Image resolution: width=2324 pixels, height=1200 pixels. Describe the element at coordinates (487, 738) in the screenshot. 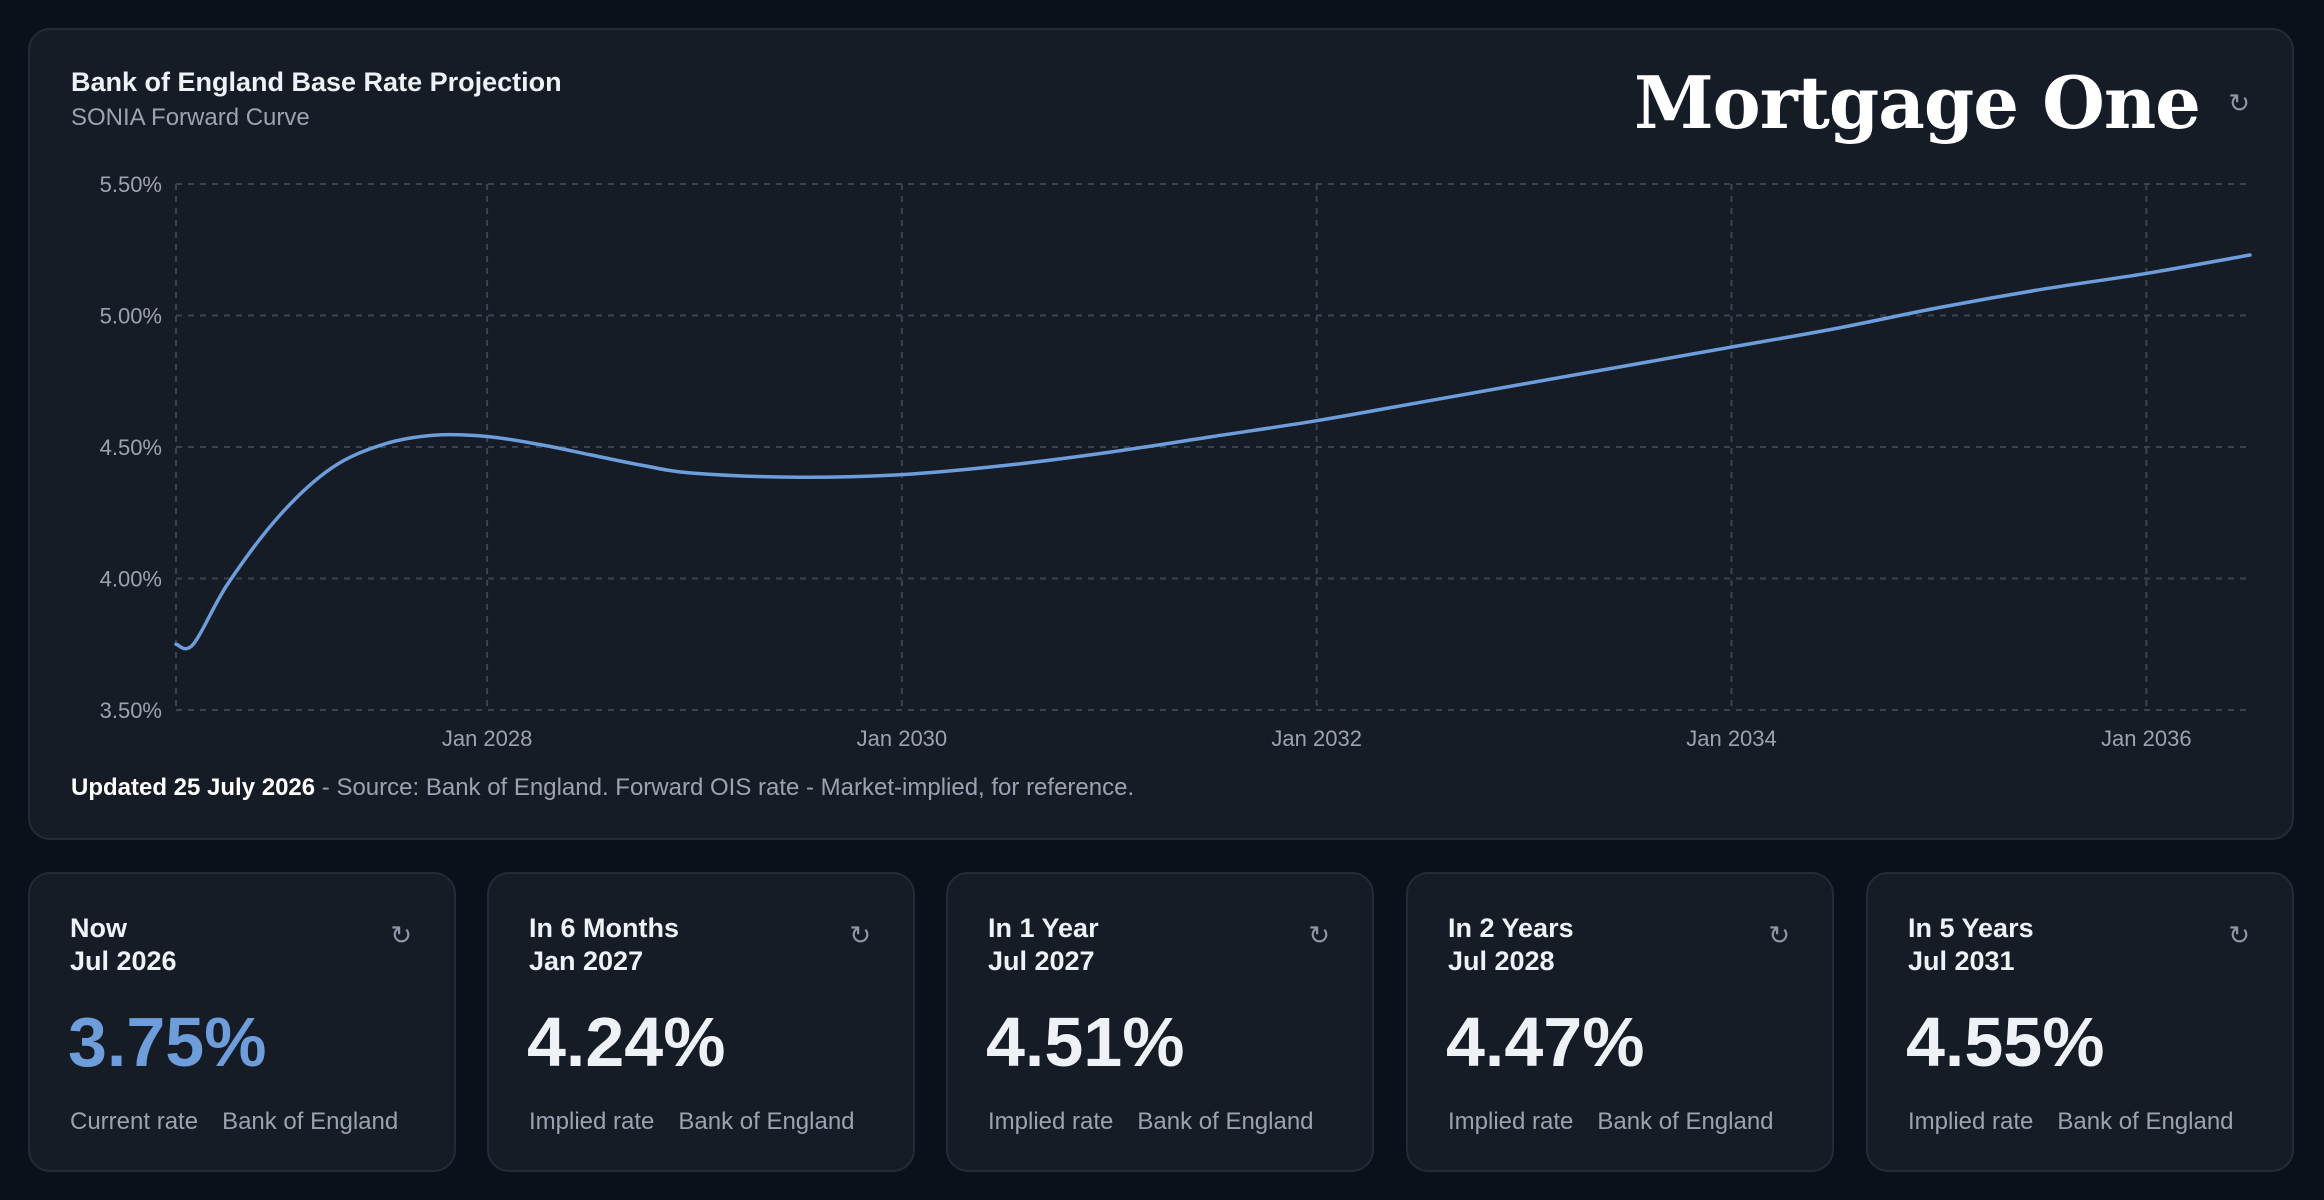

I see `x-tick-label: Jan 2028` at that location.